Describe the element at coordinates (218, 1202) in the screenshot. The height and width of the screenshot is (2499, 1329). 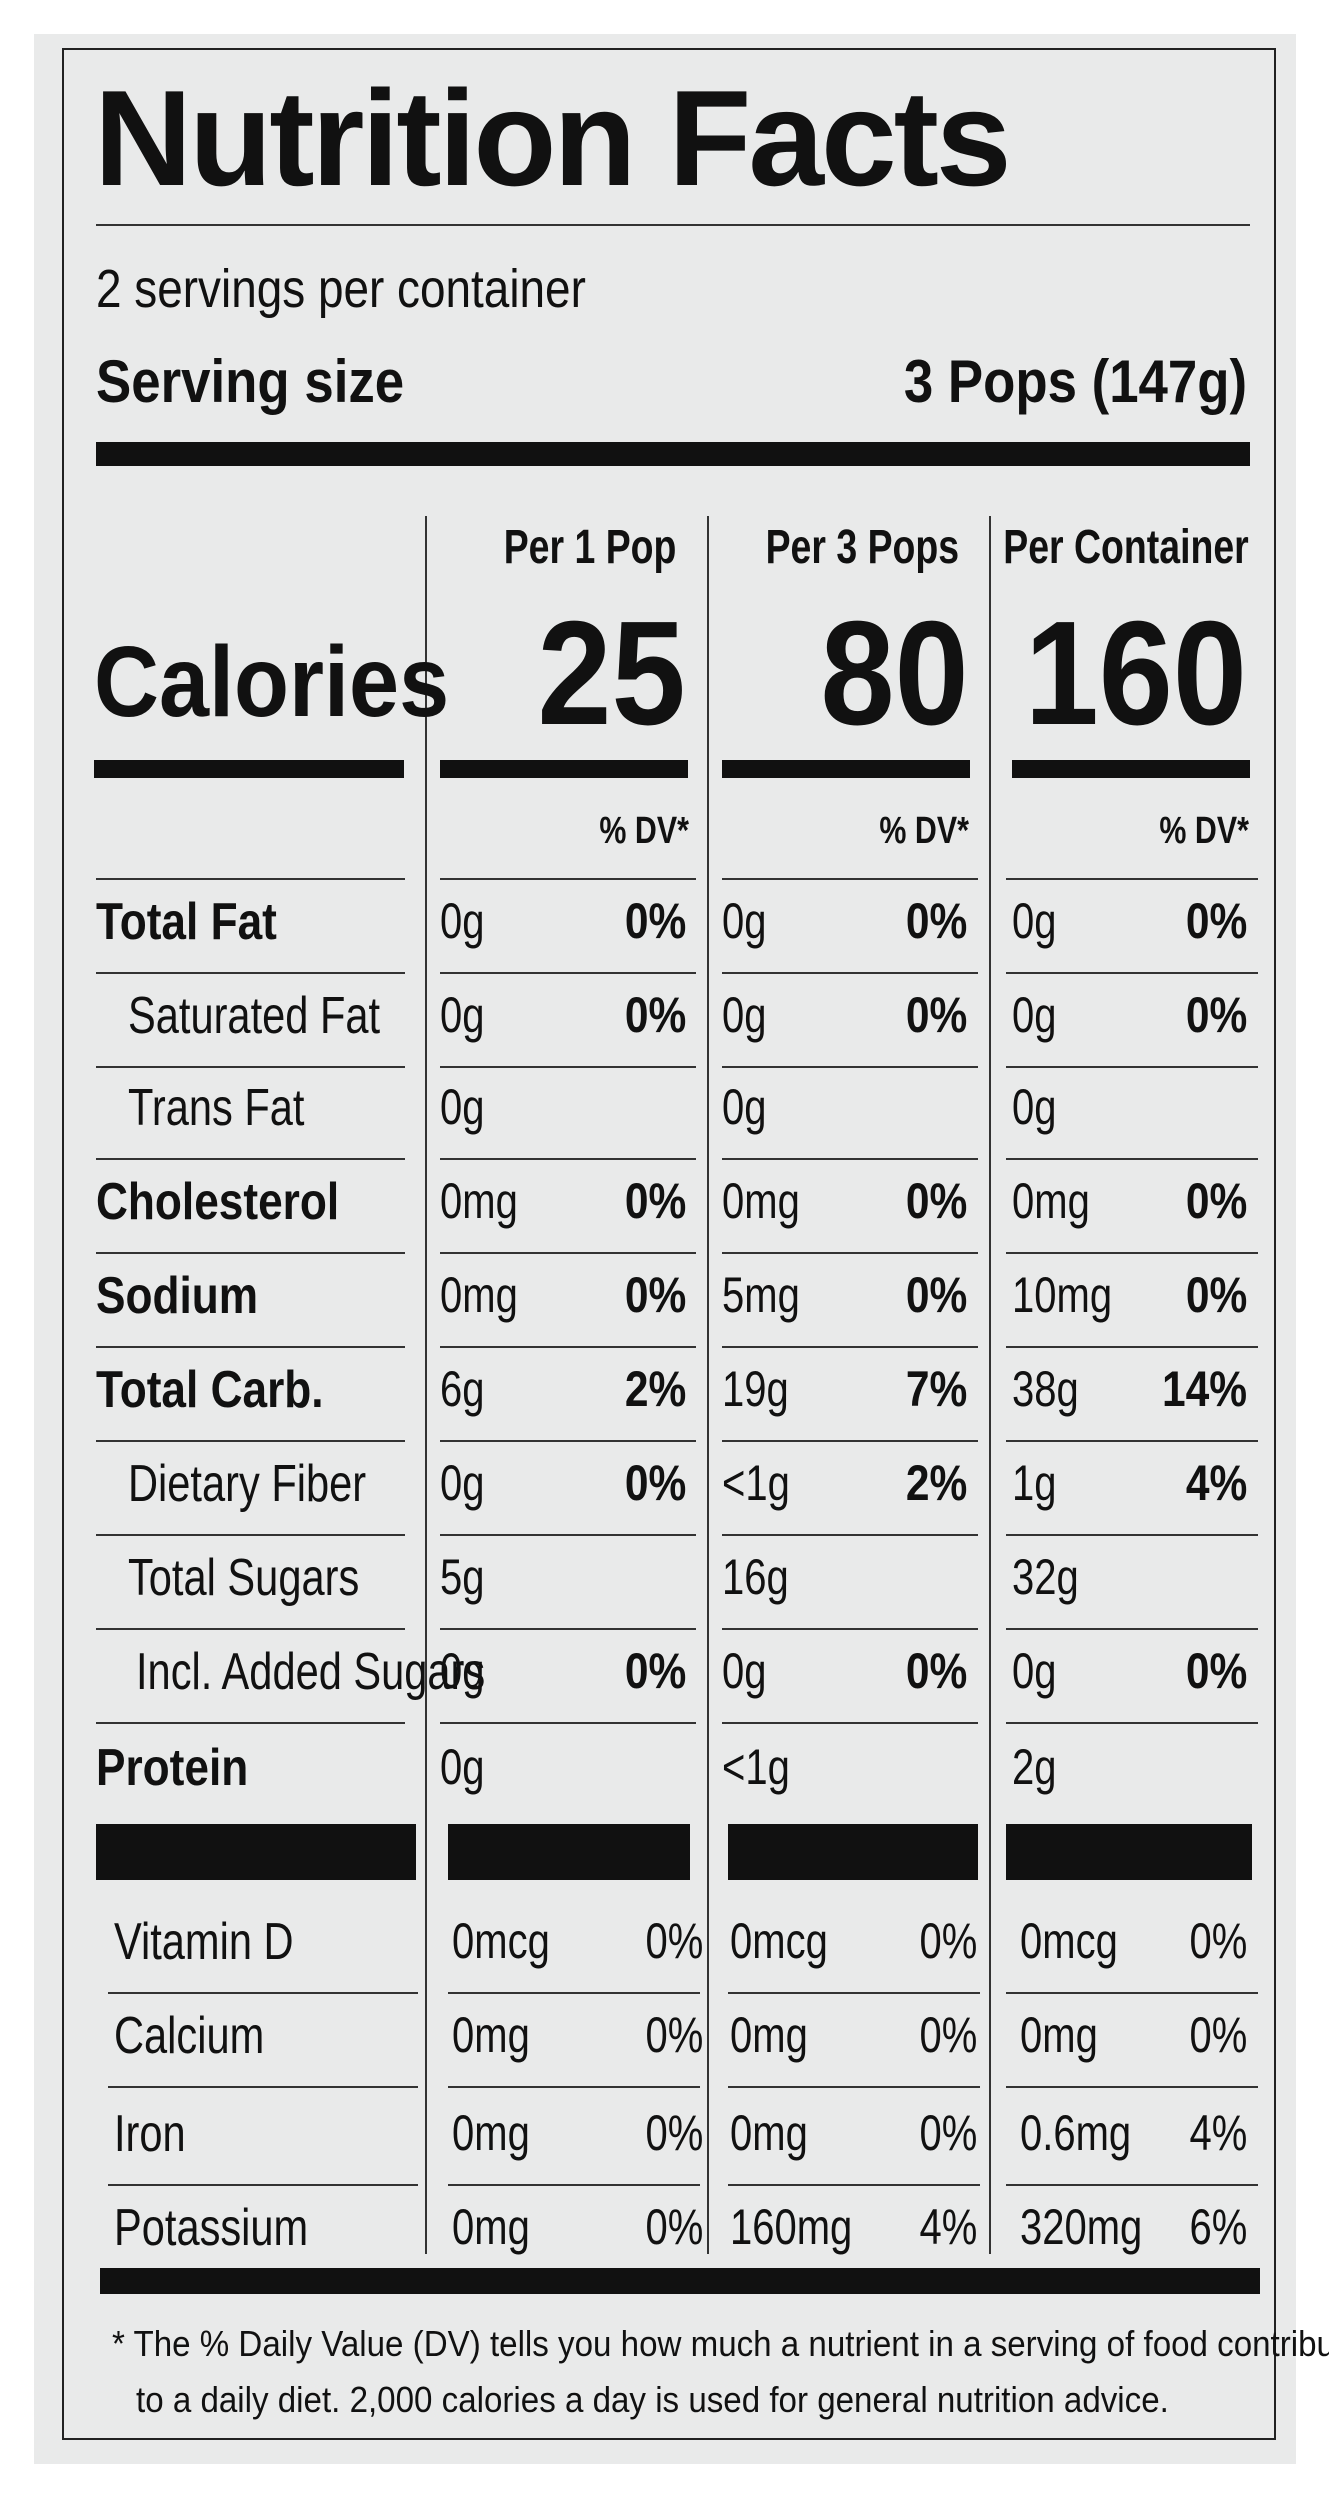
I see `nutrient-name: Cholesterol` at that location.